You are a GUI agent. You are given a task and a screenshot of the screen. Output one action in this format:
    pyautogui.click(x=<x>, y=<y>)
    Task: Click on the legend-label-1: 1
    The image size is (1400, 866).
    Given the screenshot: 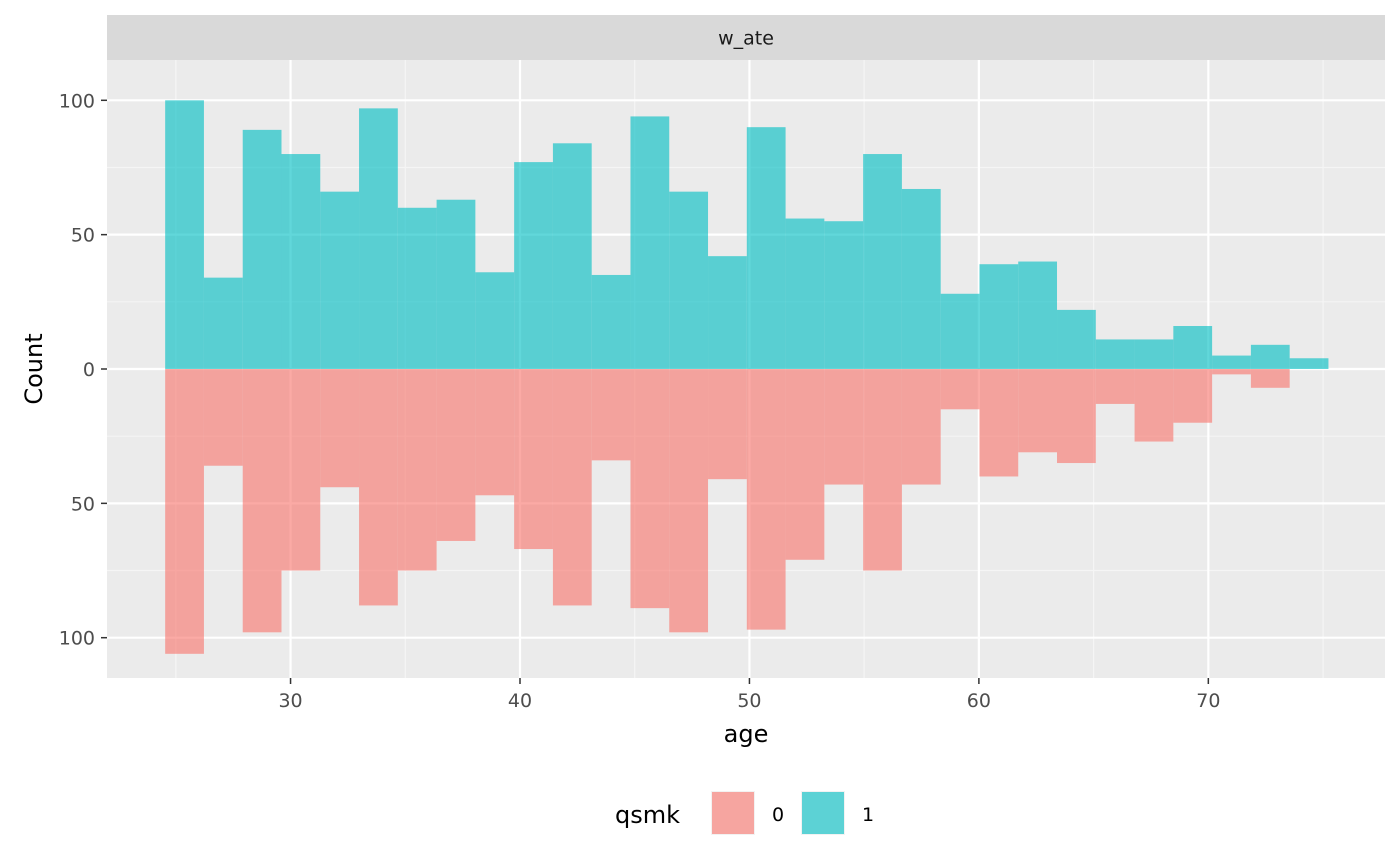 What is the action you would take?
    pyautogui.click(x=868, y=815)
    